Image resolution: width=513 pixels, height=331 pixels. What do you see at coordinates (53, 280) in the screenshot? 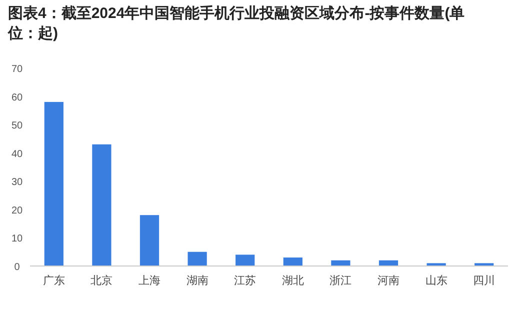
I see `x-tick-label: 广东` at bounding box center [53, 280].